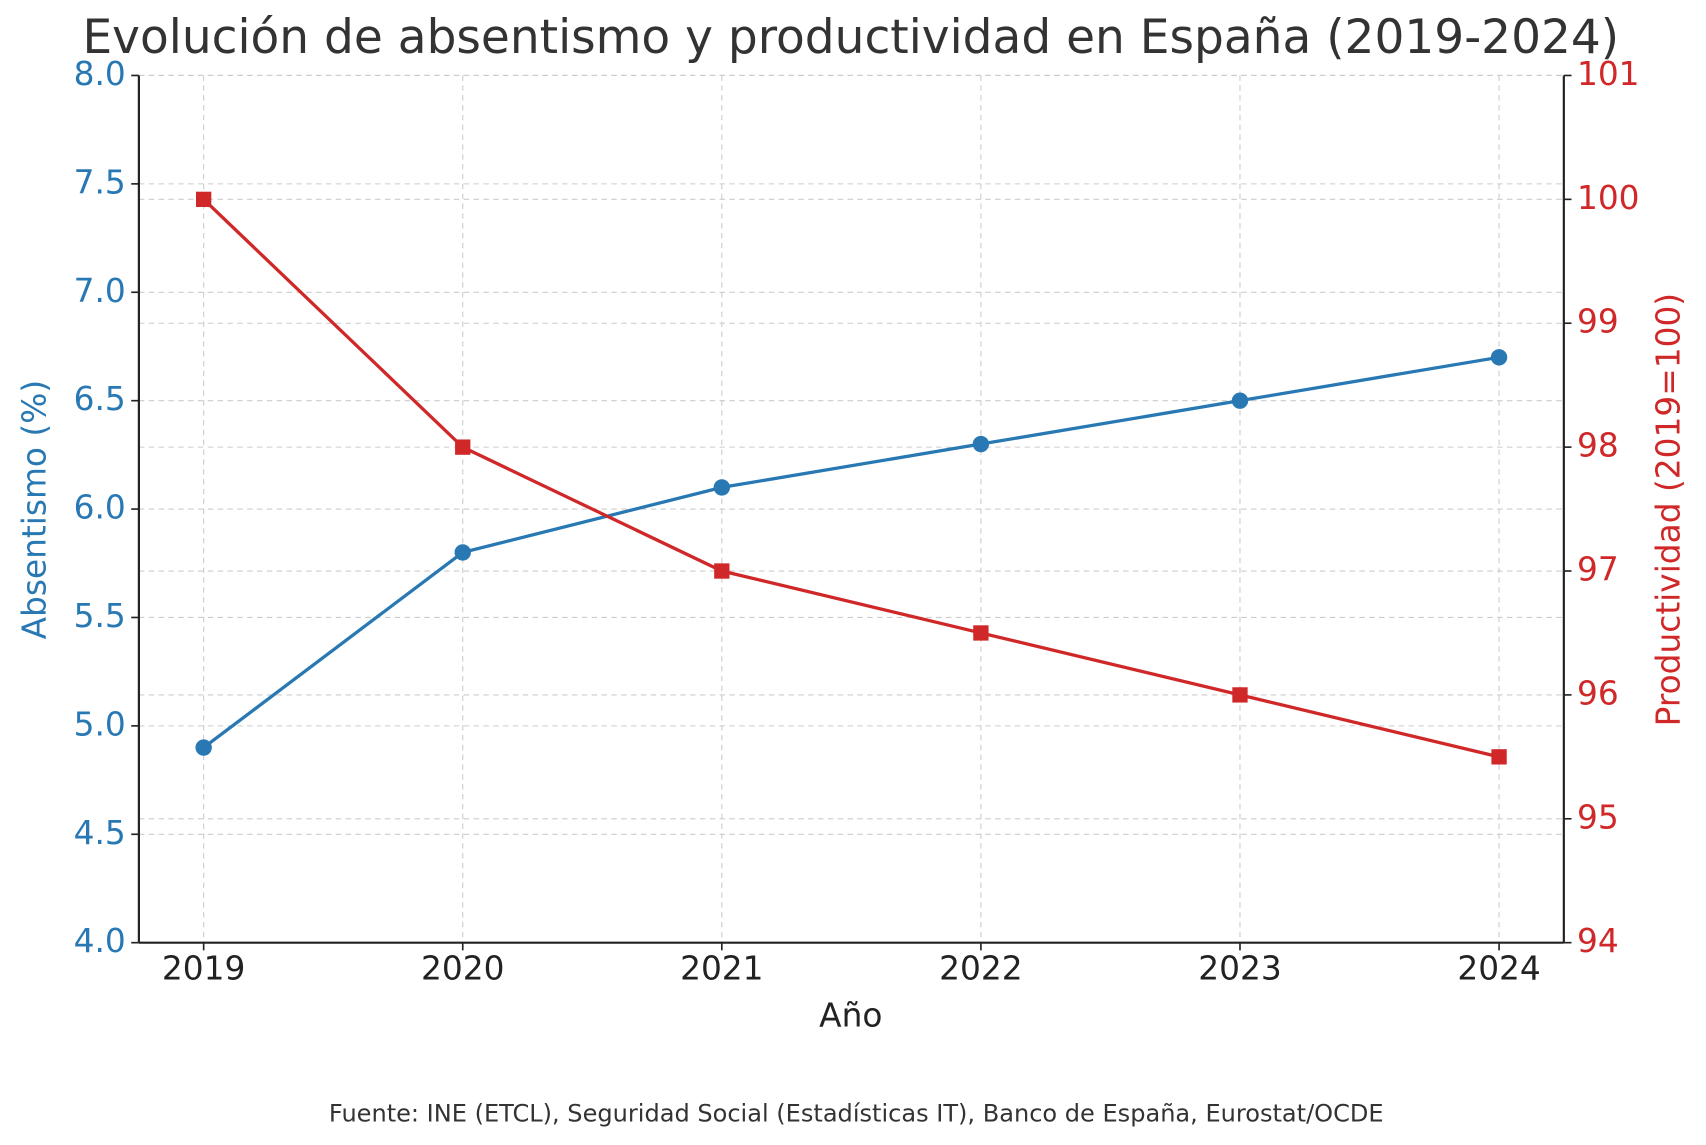 This screenshot has height=1145, width=1706. I want to click on y2-tick-label: 97, so click(1598, 570).